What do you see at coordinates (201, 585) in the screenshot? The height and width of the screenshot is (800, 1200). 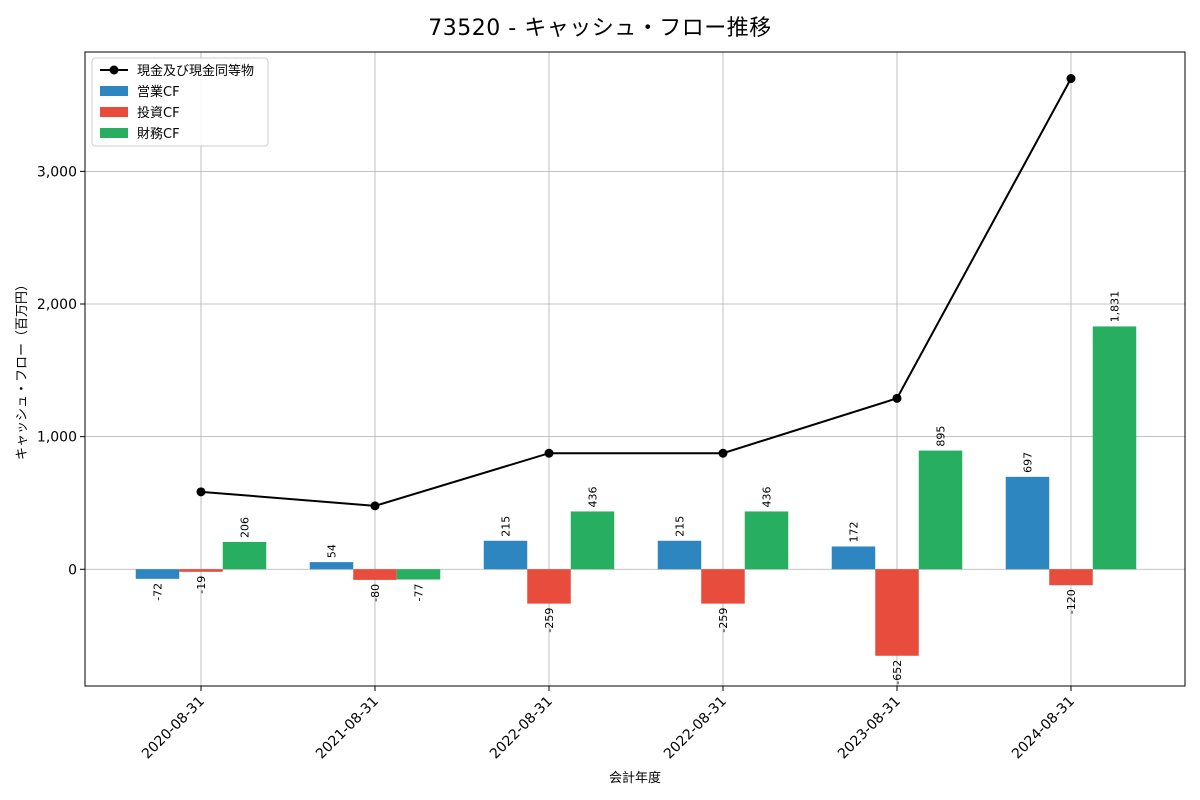 I see `bar-value-label: -19` at bounding box center [201, 585].